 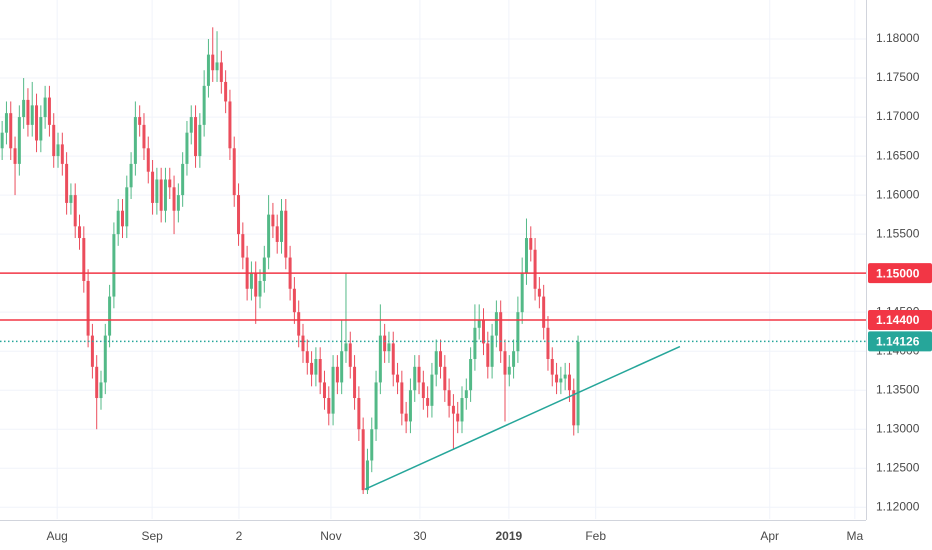 What do you see at coordinates (898, 155) in the screenshot?
I see `y-tick-label: 1.16500` at bounding box center [898, 155].